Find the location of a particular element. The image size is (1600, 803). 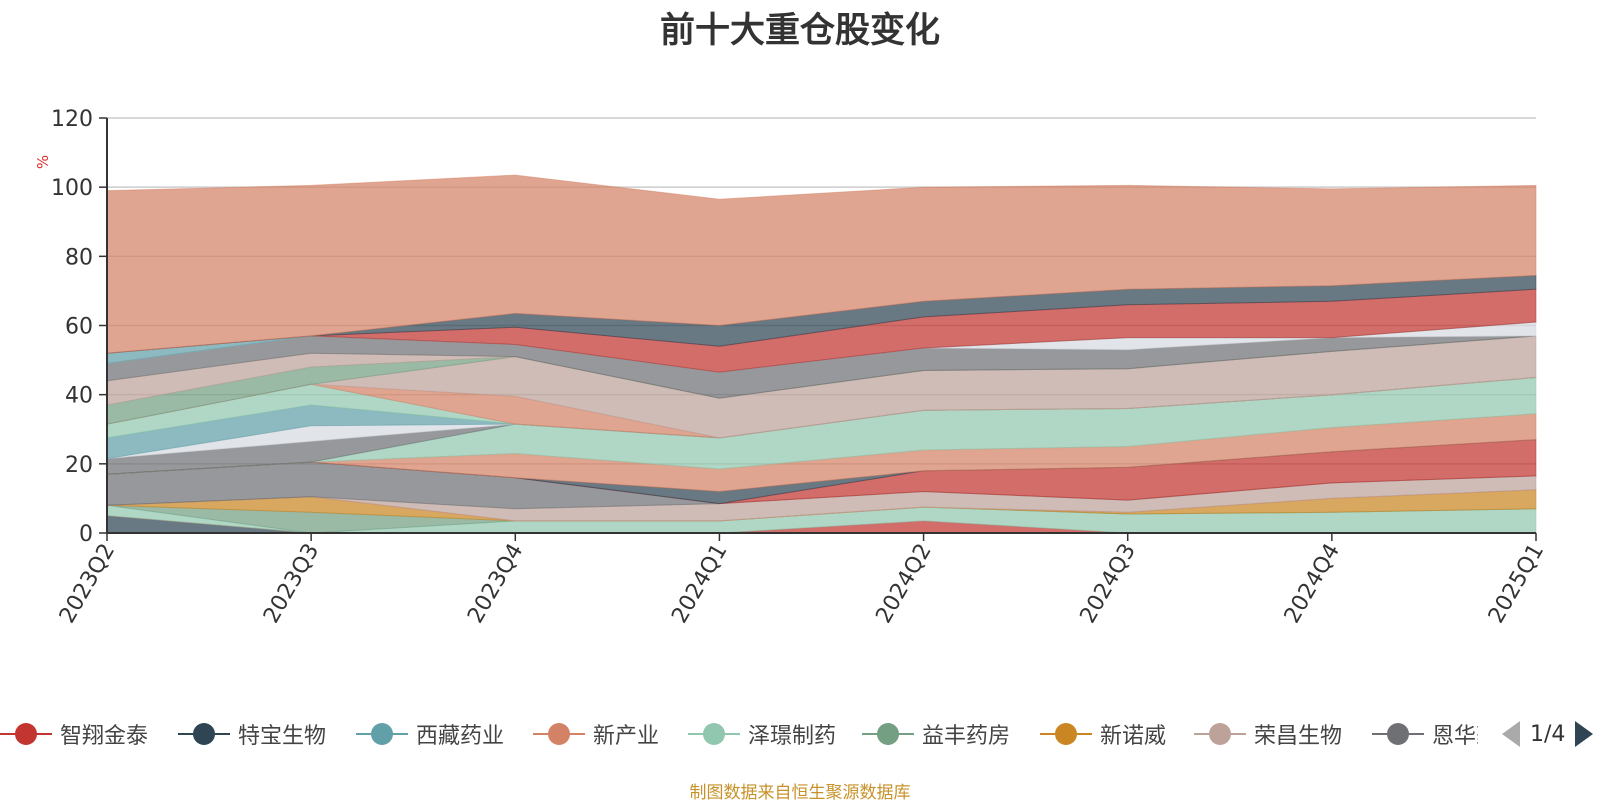

chart-title: 前十大重仓股变化 is located at coordinates (799, 31).